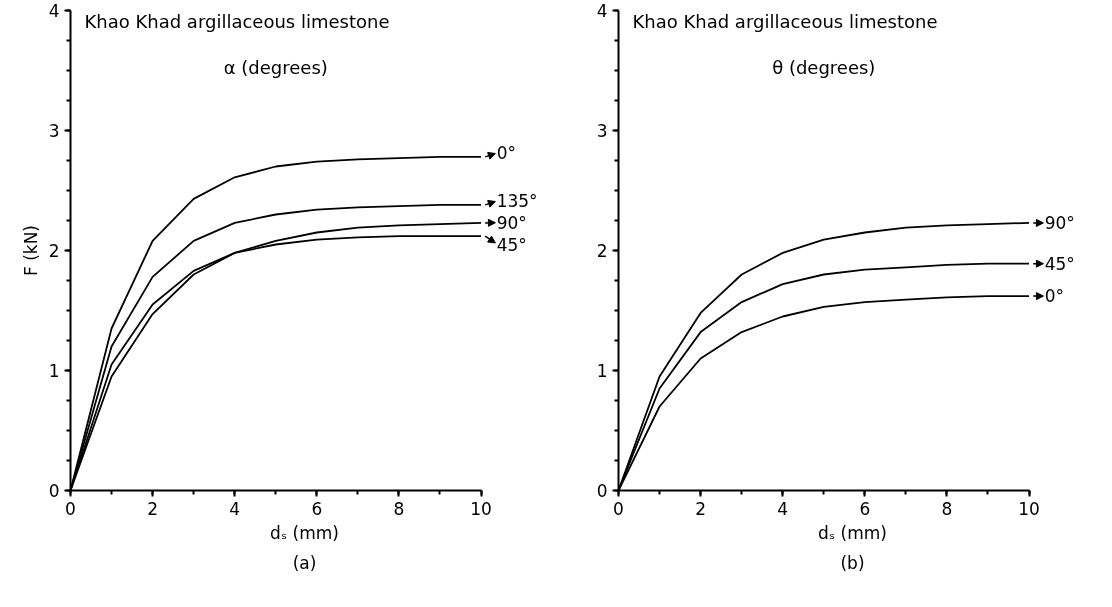 The height and width of the screenshot is (607, 1112). What do you see at coordinates (304, 562) in the screenshot?
I see `text: (a)` at bounding box center [304, 562].